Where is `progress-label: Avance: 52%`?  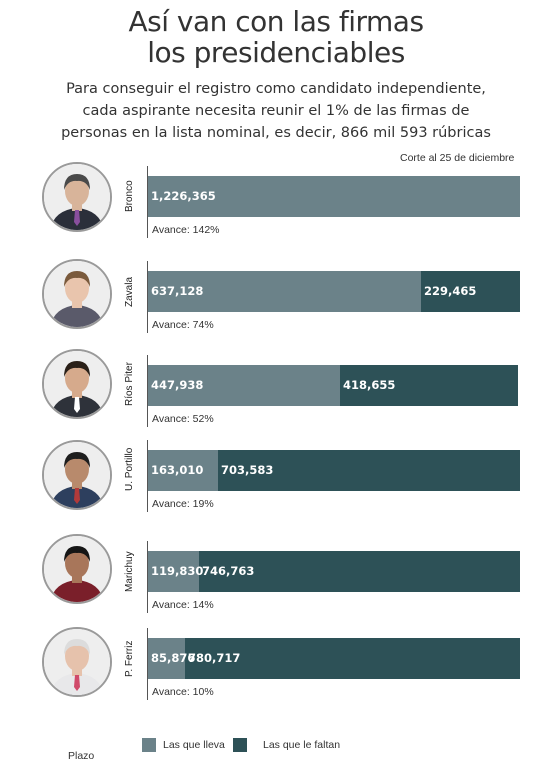 progress-label: Avance: 52% is located at coordinates (183, 419).